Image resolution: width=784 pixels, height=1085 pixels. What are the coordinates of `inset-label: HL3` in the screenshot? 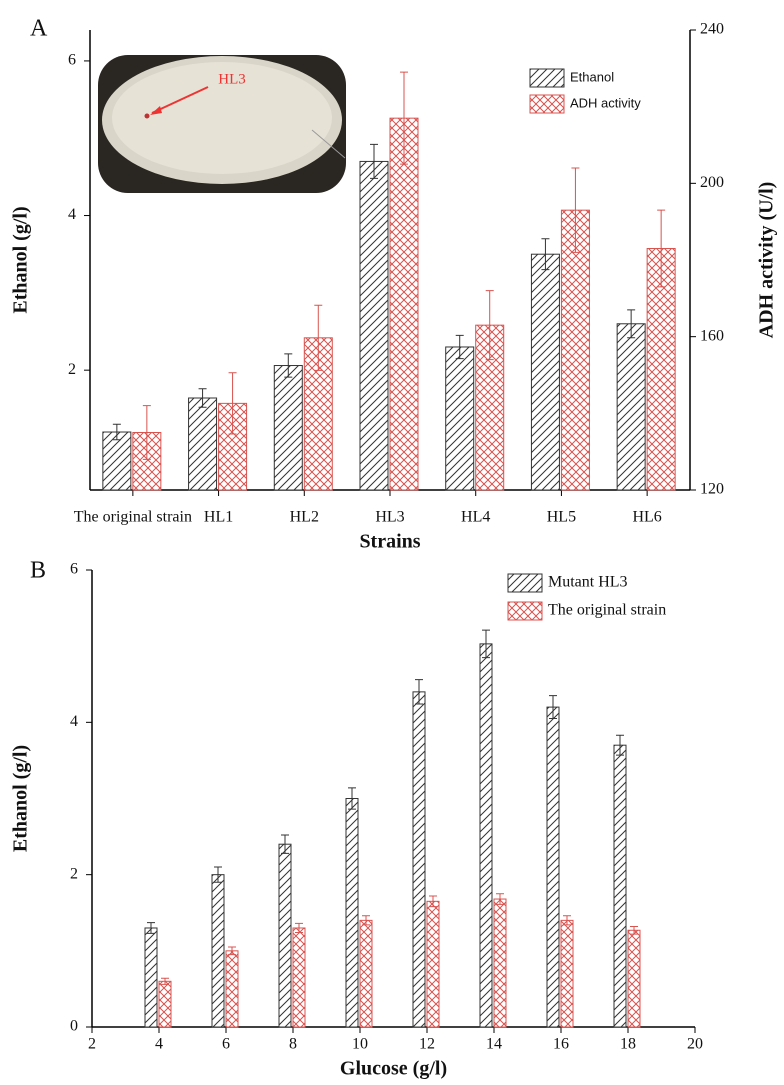 It's located at (232, 79).